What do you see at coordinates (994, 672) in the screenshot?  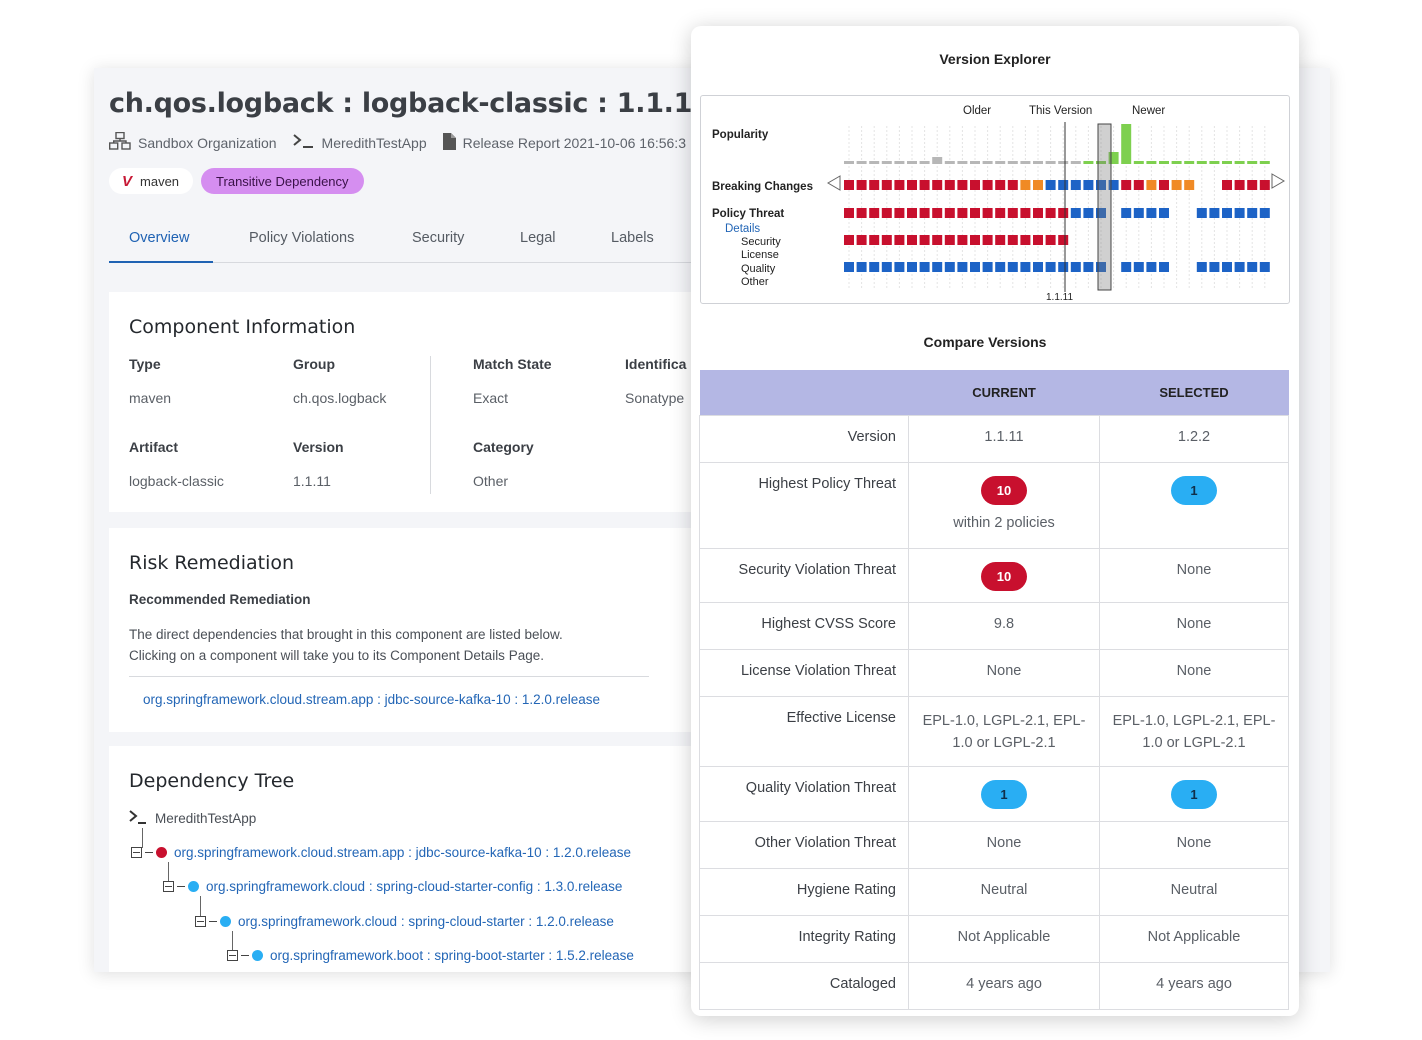 I see `table-row: License Violation Threat None None` at bounding box center [994, 672].